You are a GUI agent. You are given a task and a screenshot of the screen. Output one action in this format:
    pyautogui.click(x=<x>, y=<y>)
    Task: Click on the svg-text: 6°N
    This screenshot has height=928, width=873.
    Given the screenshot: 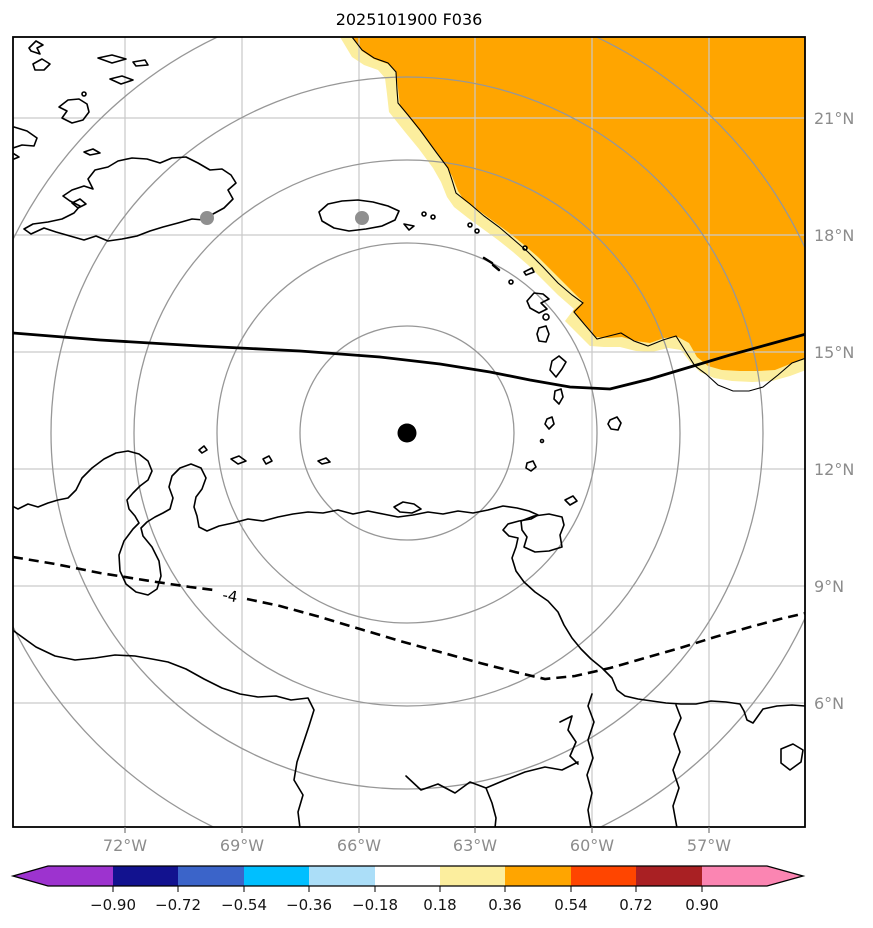 What is the action you would take?
    pyautogui.click(x=829, y=703)
    